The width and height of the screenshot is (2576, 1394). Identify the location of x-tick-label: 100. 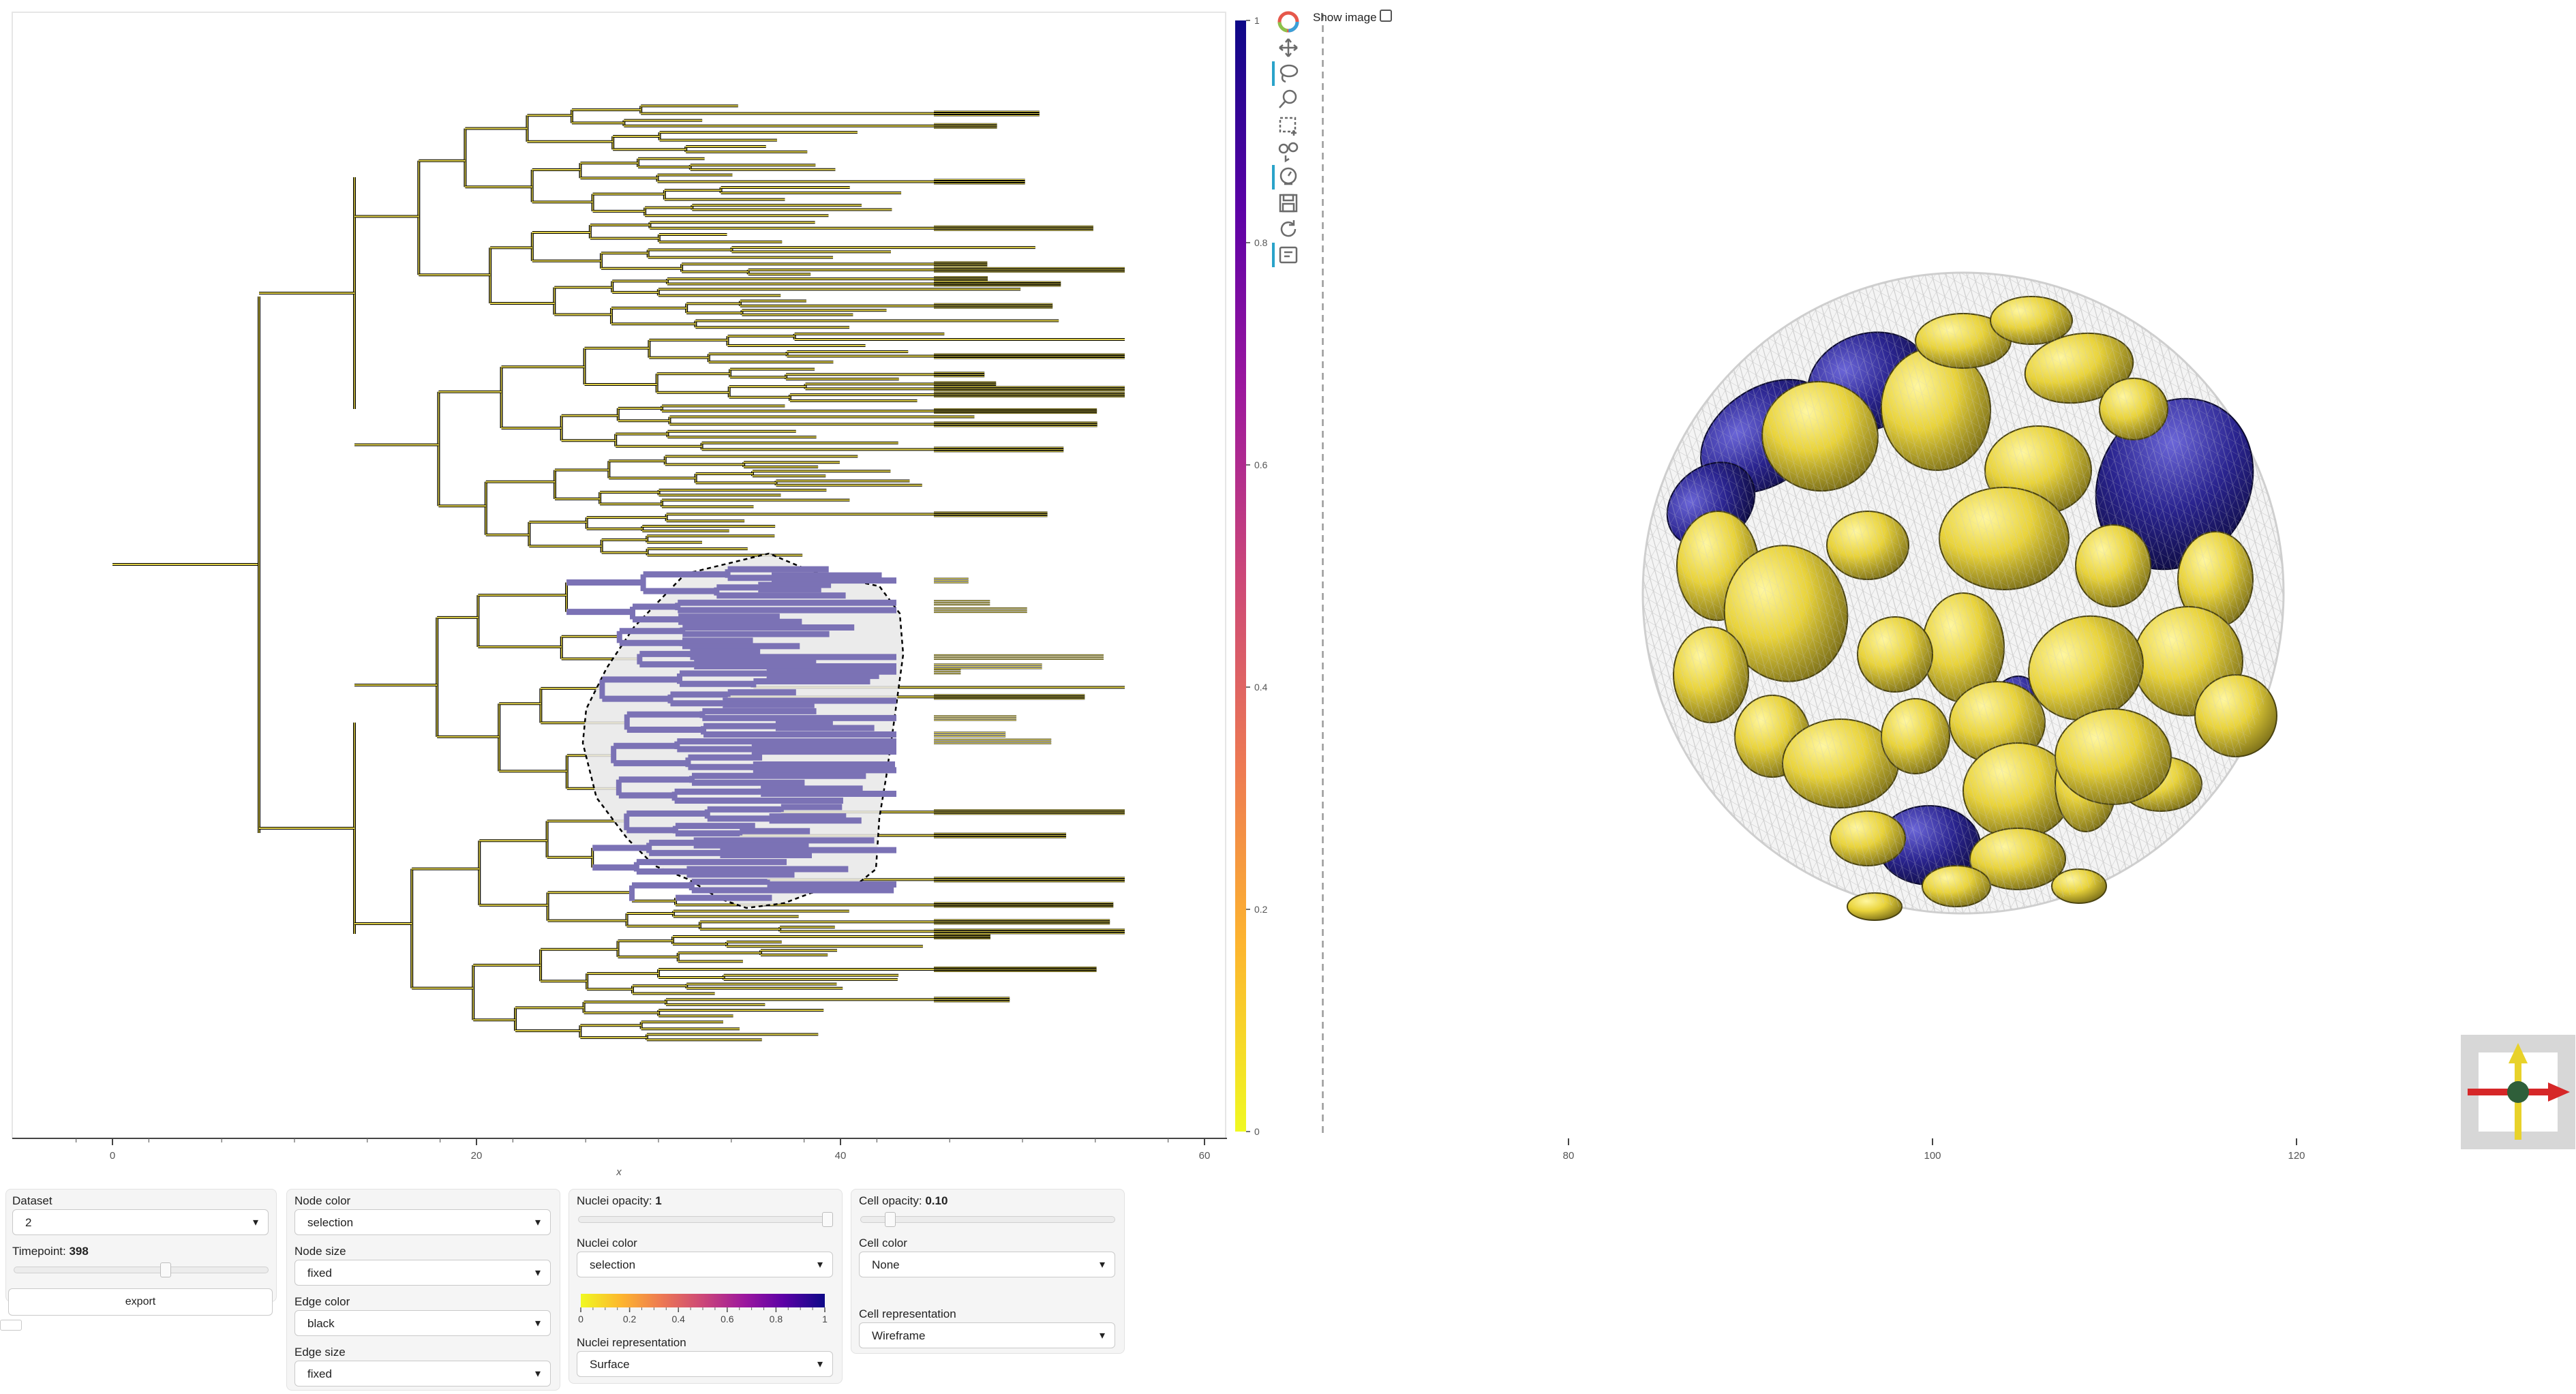
(1933, 1156).